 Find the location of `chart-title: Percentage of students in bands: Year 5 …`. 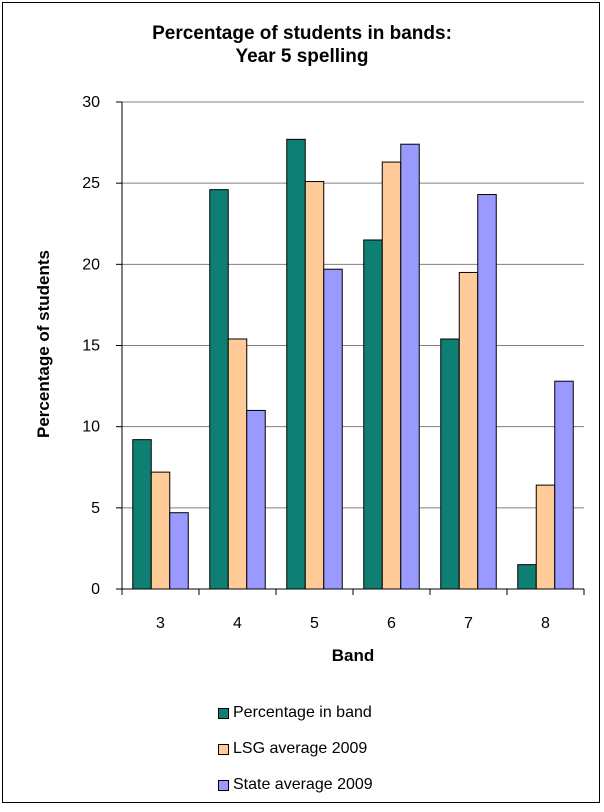

chart-title: Percentage of students in bands: Year 5 … is located at coordinates (302, 45).